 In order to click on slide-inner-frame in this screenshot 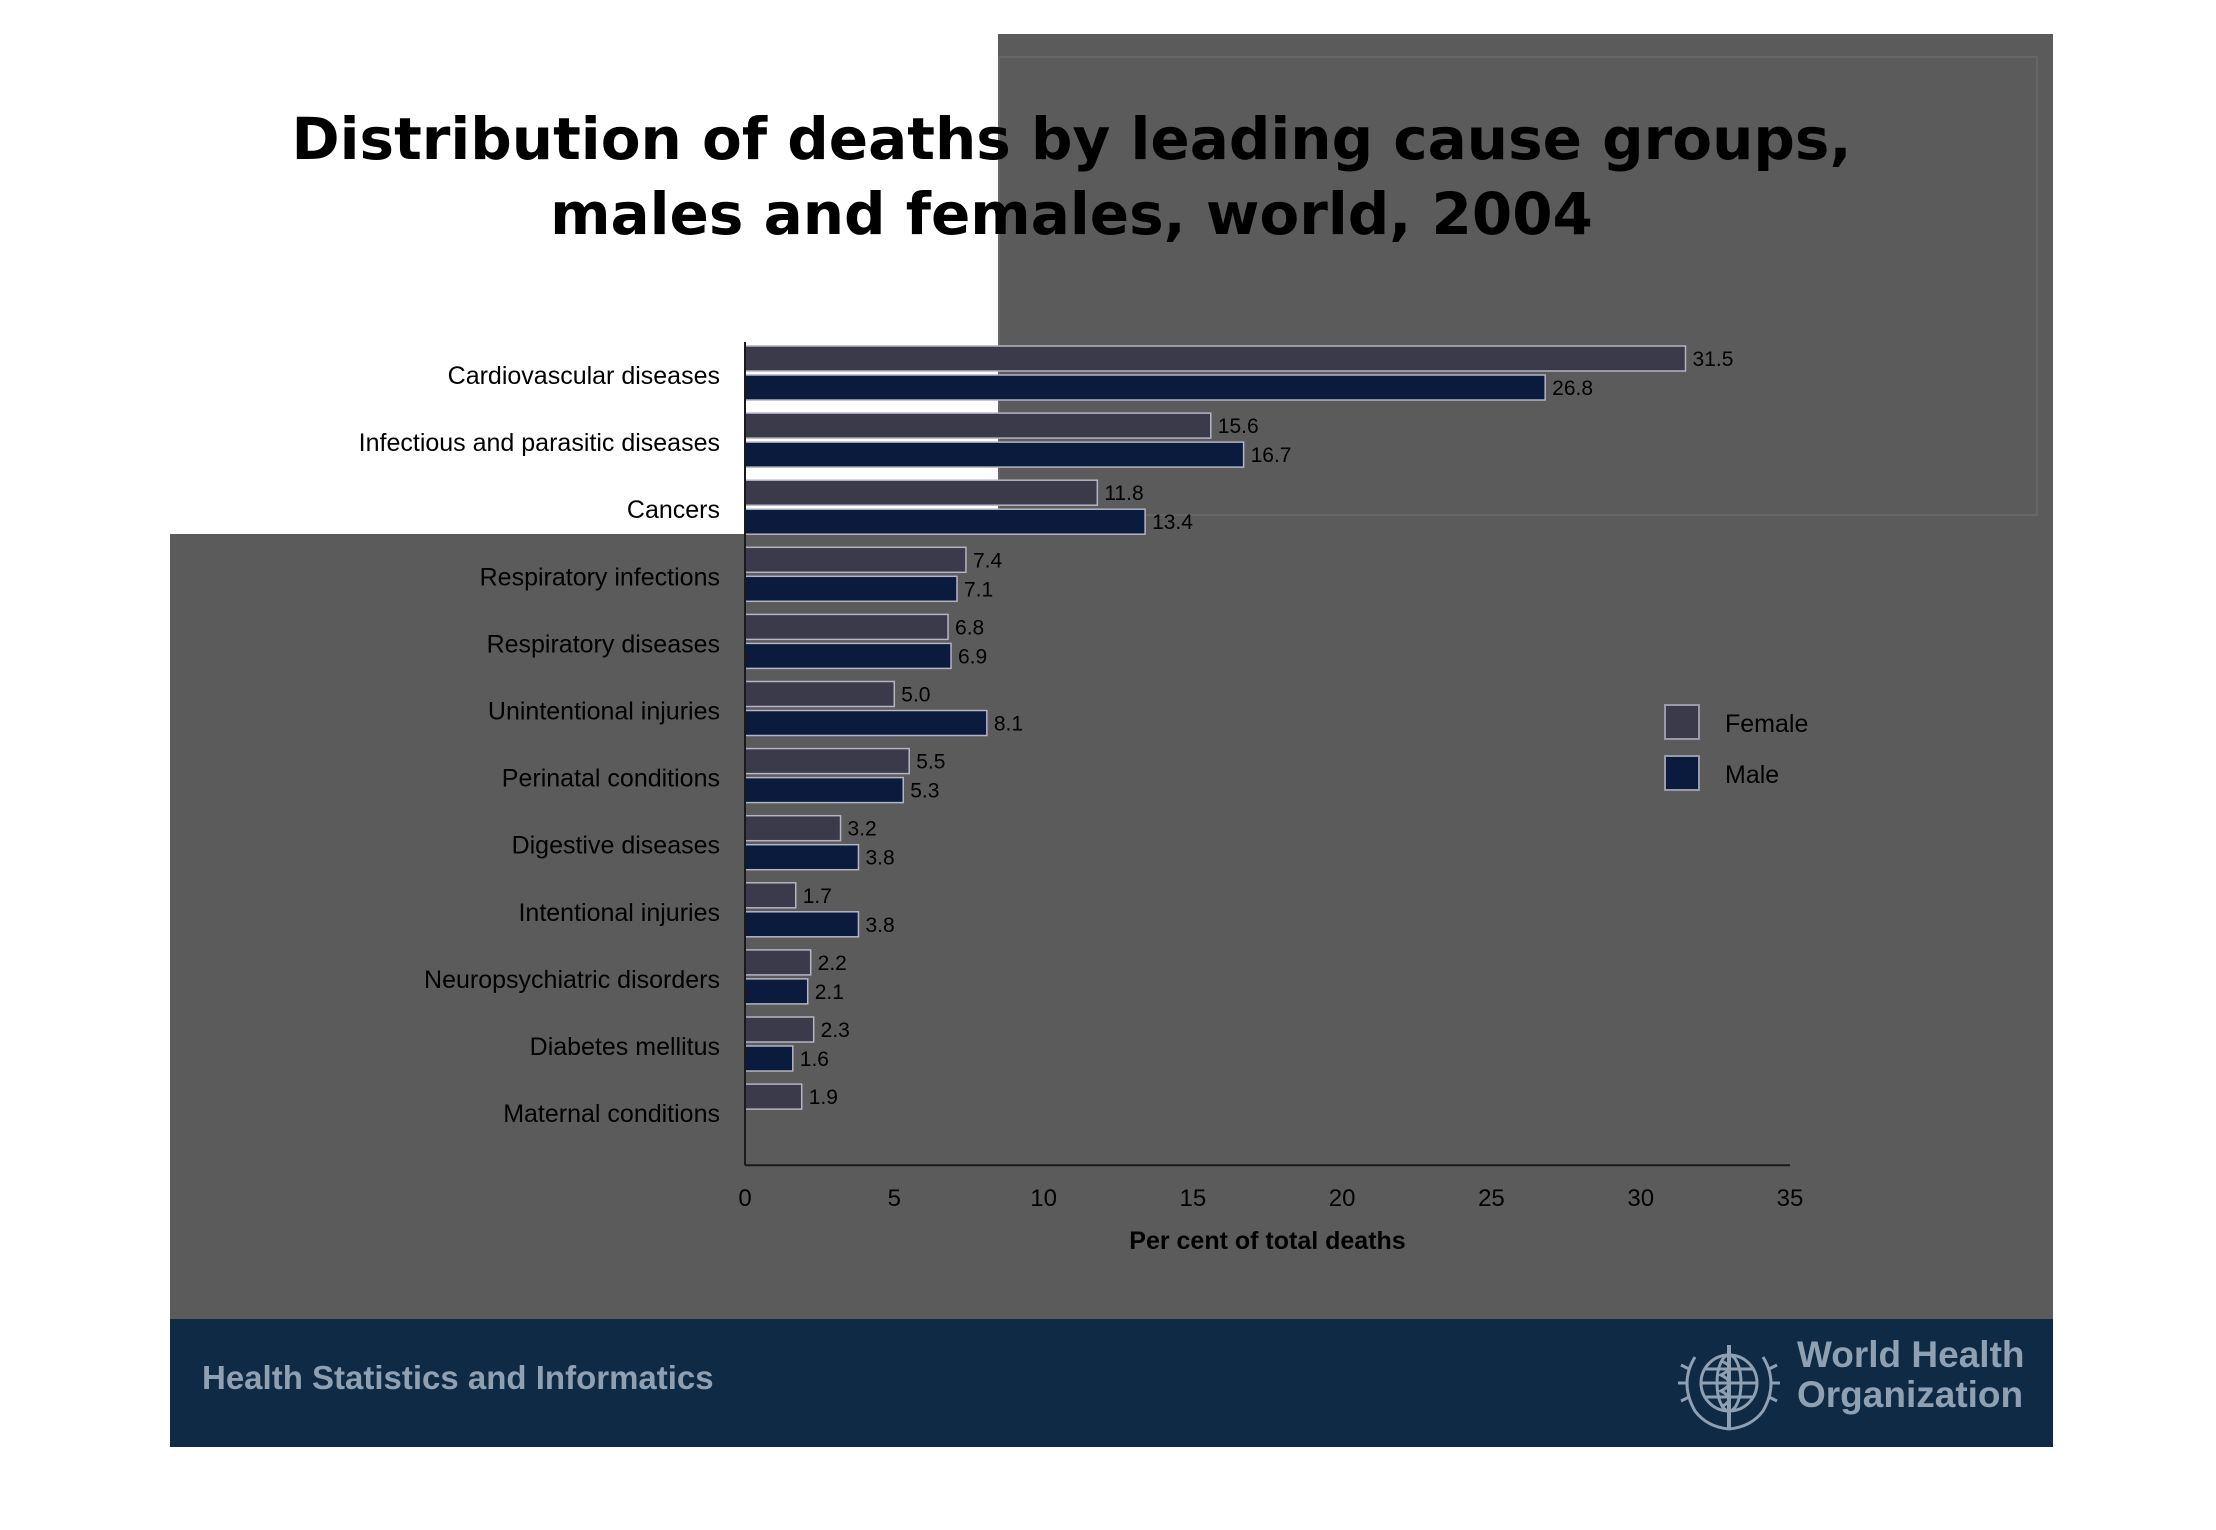, I will do `click(1518, 286)`.